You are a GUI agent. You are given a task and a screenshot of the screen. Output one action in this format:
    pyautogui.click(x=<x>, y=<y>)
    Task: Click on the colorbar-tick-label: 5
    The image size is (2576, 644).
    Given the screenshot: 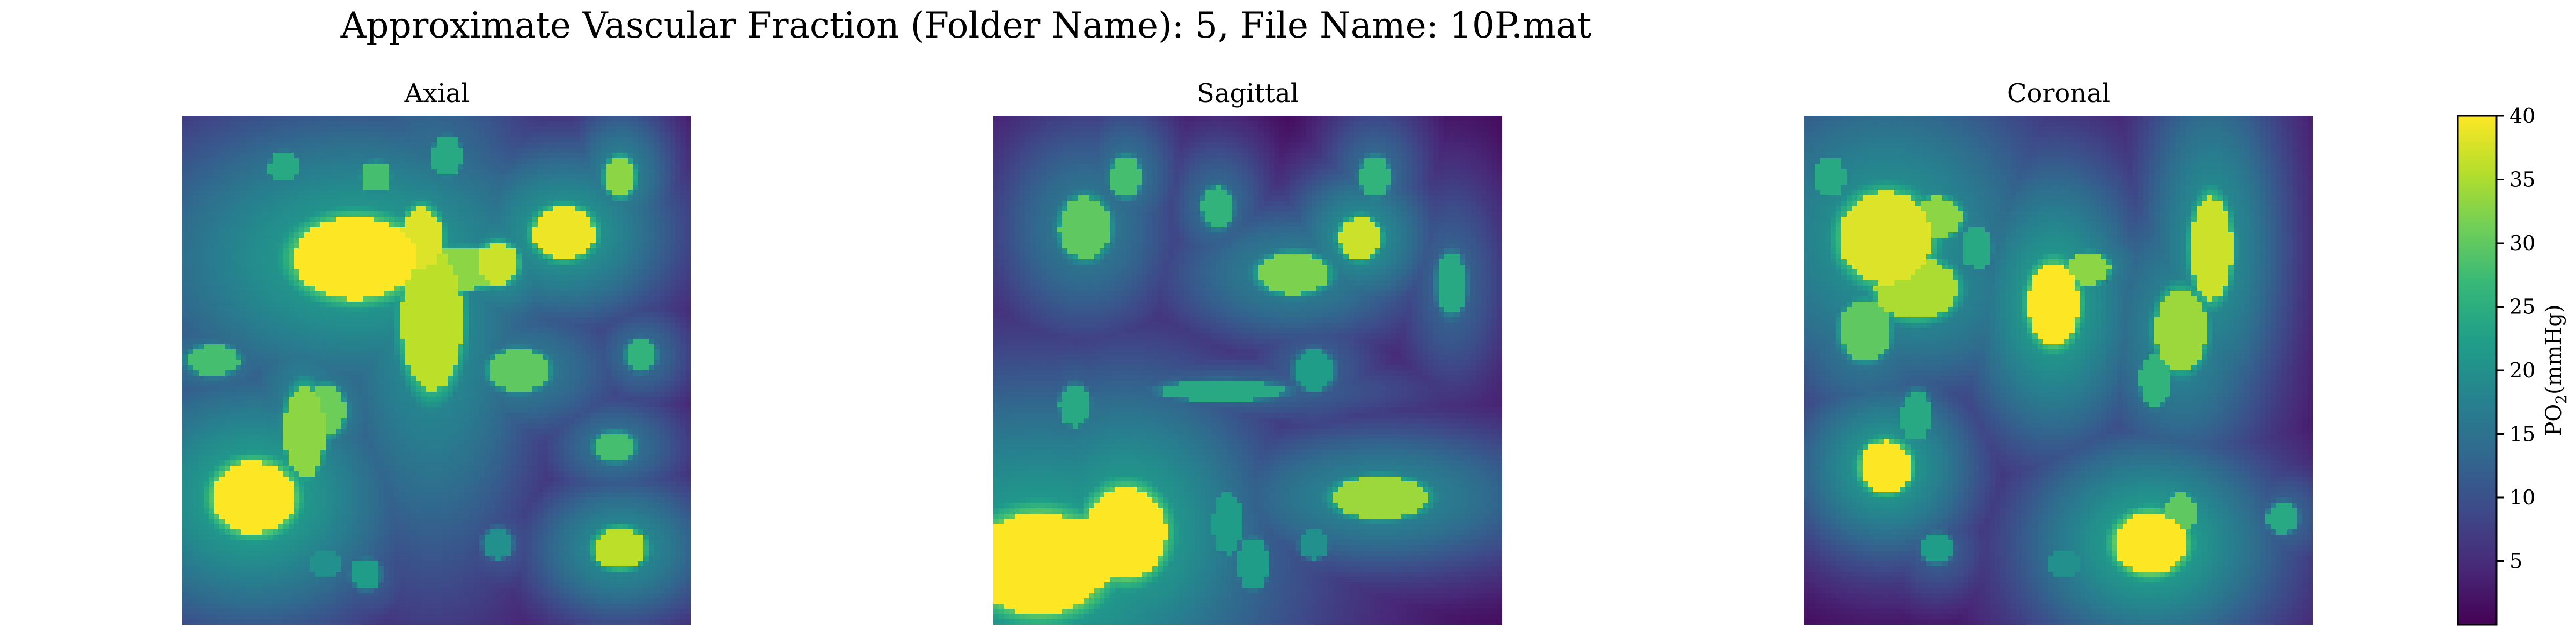 What is the action you would take?
    pyautogui.click(x=2515, y=561)
    